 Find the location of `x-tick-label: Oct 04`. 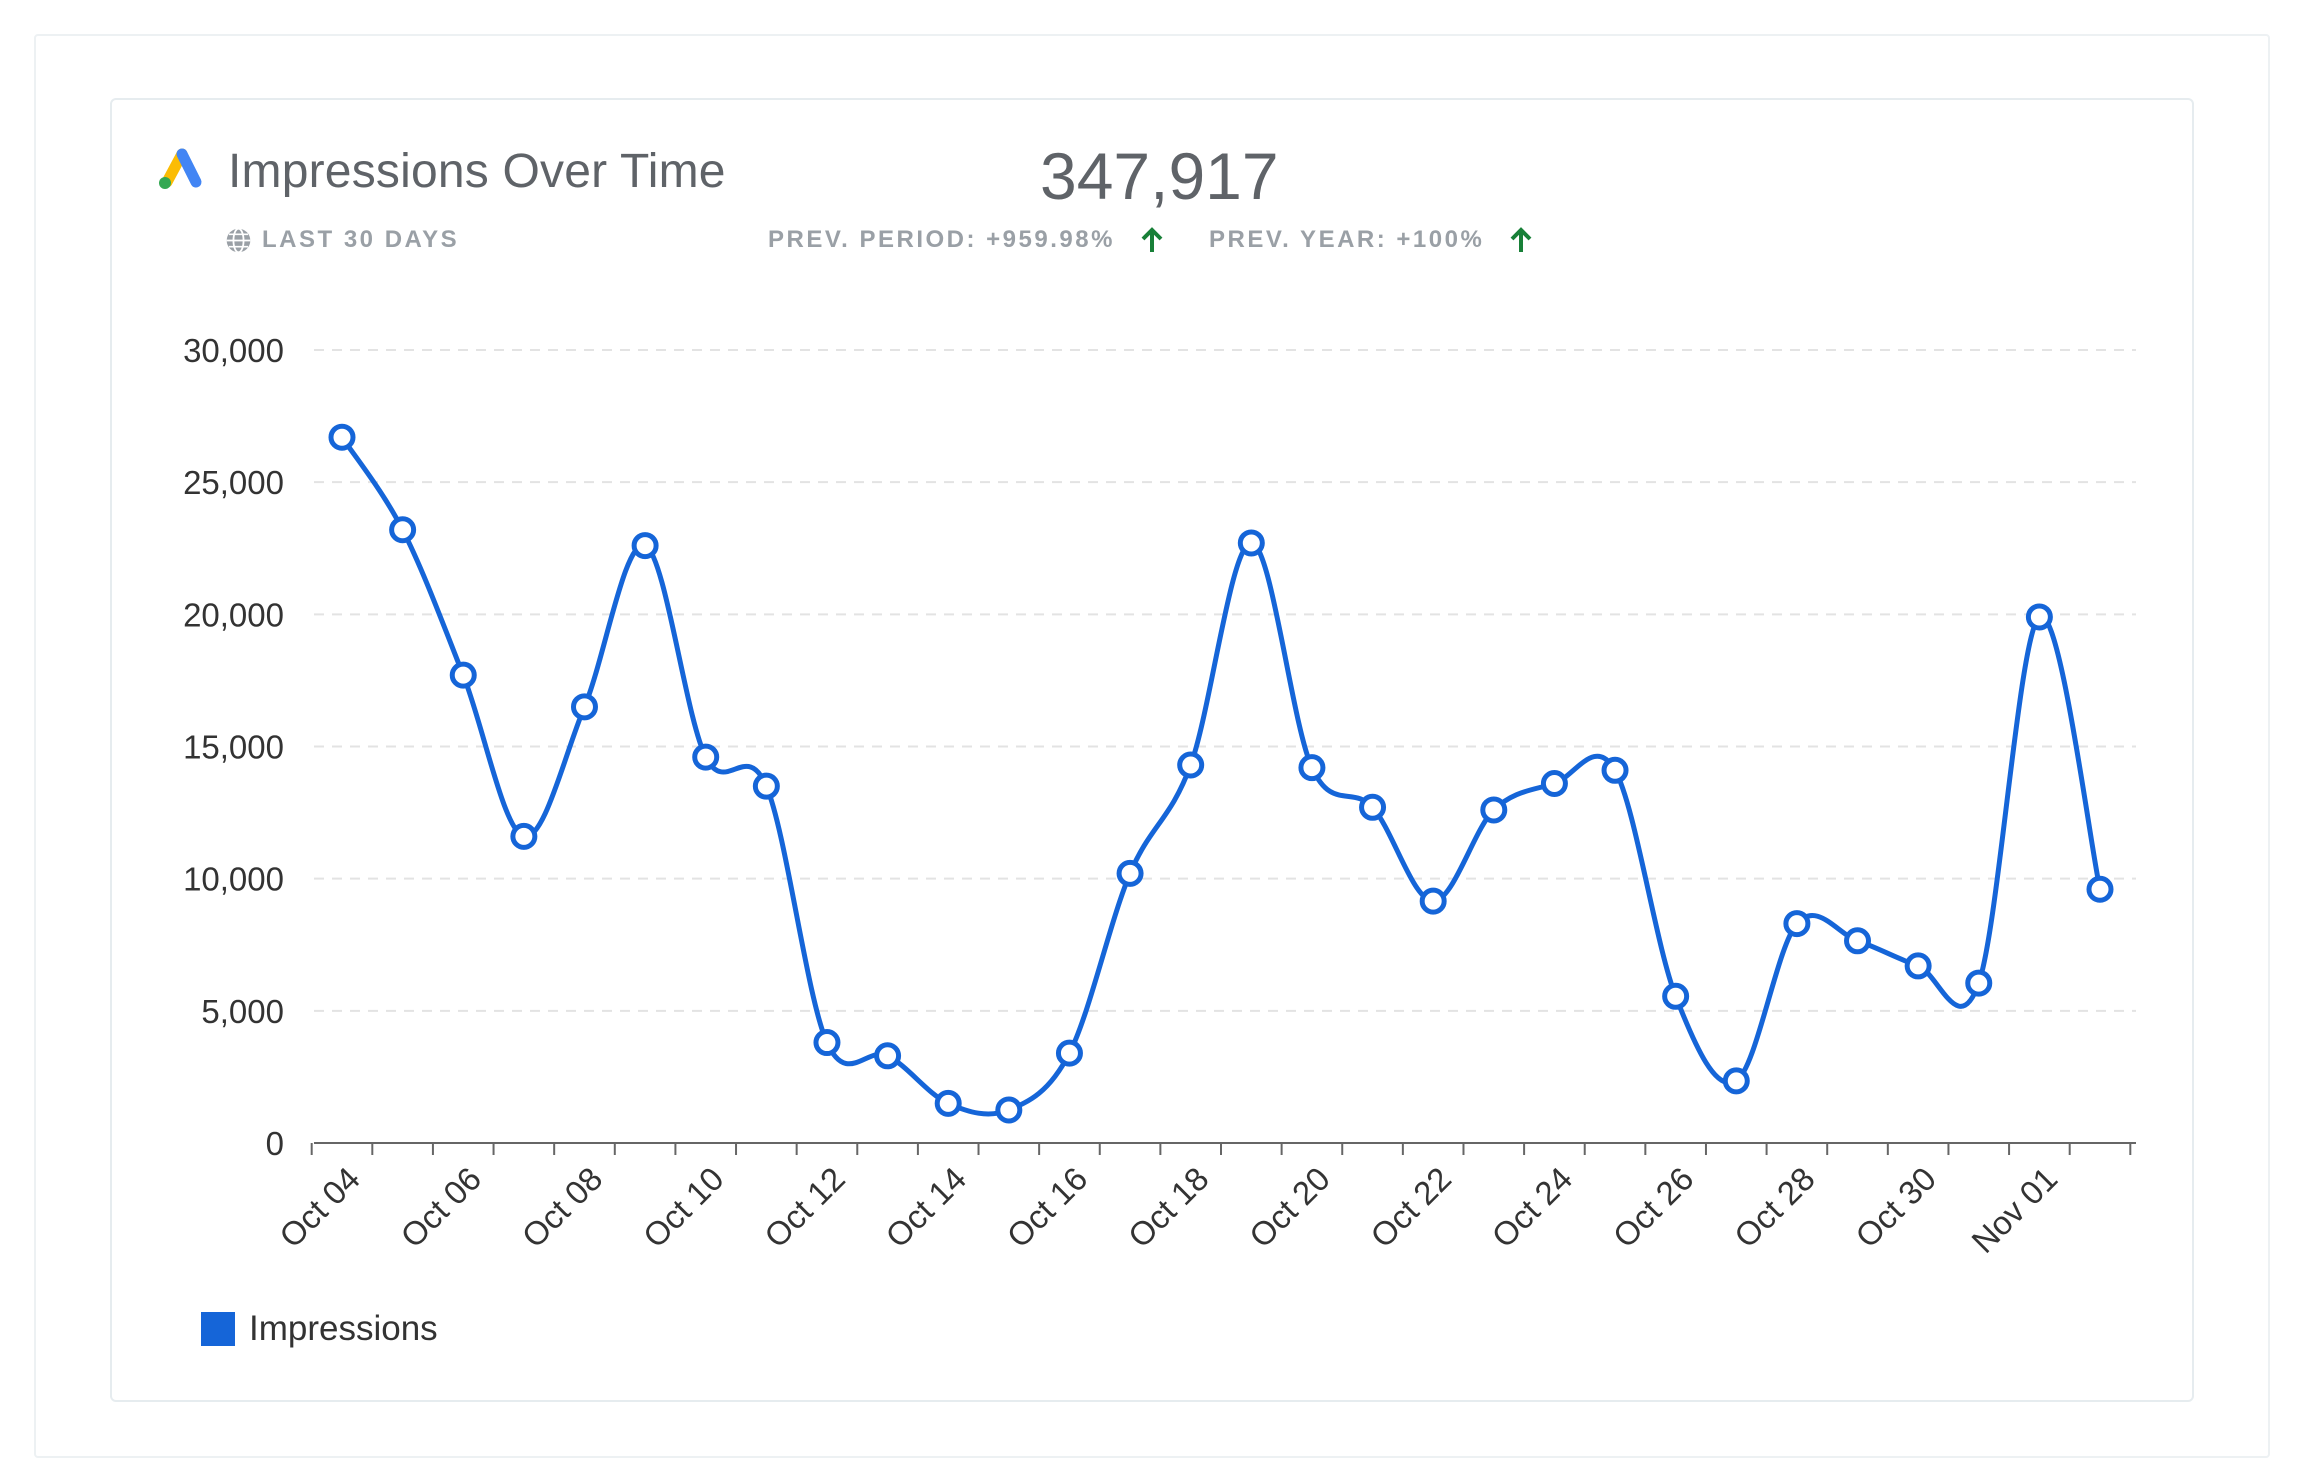

x-tick-label: Oct 04 is located at coordinates (319, 1207).